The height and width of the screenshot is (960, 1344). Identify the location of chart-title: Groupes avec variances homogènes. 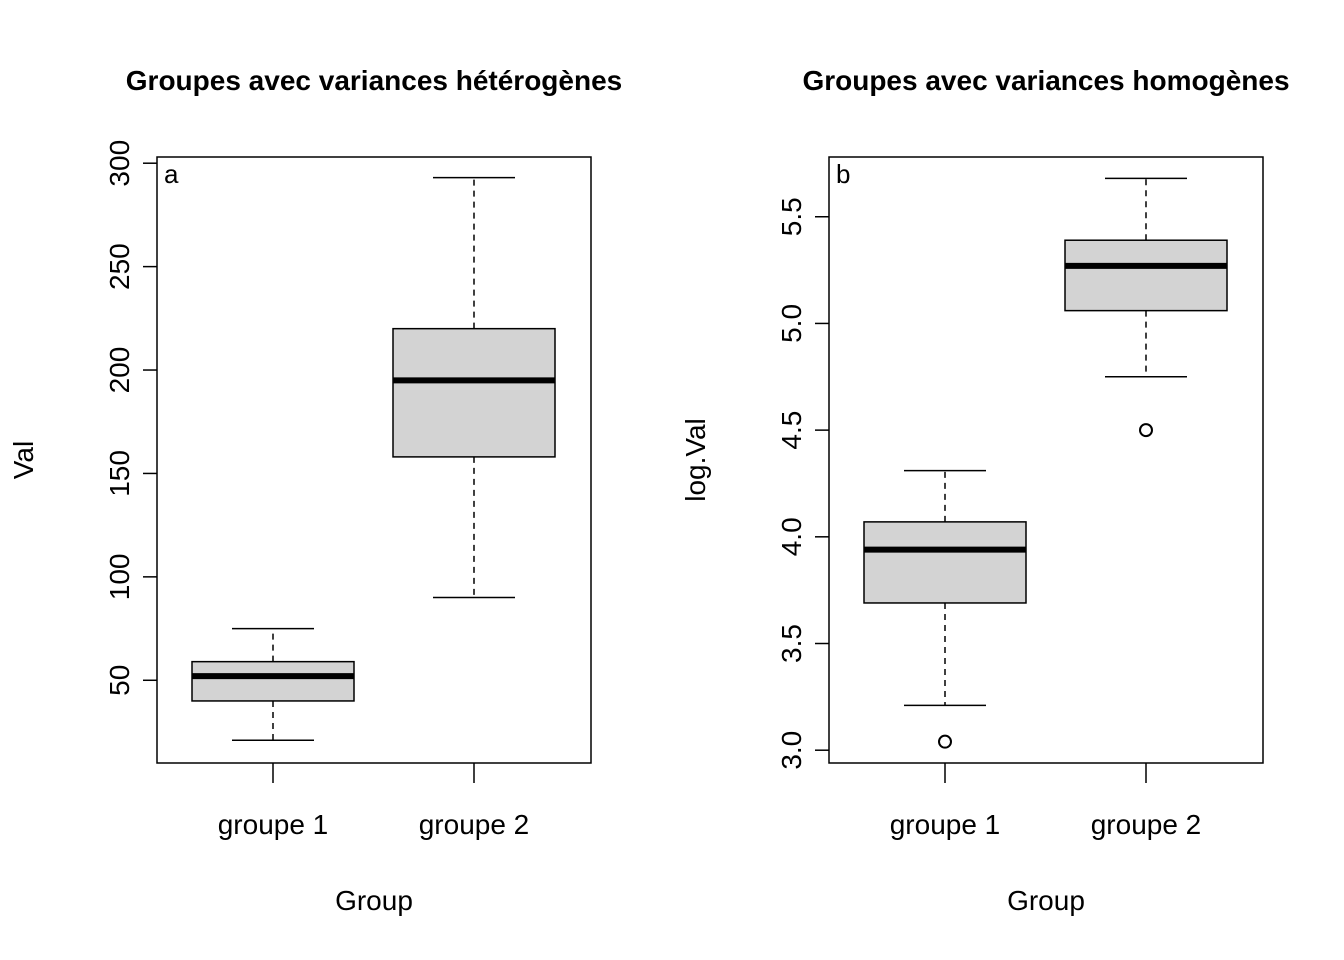
(1045, 80).